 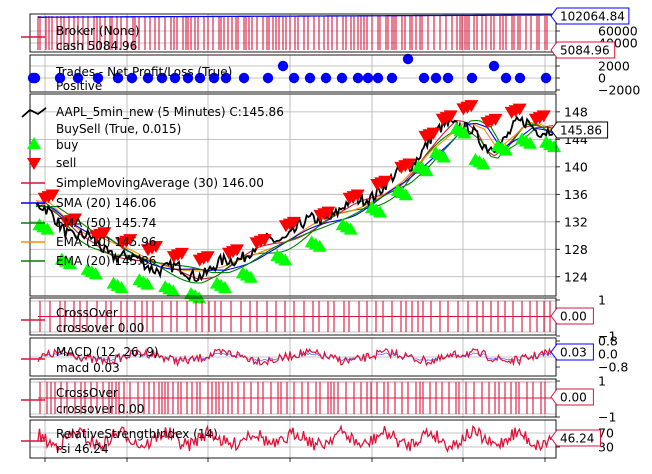 What do you see at coordinates (576, 194) in the screenshot?
I see `ytick-label: 136` at bounding box center [576, 194].